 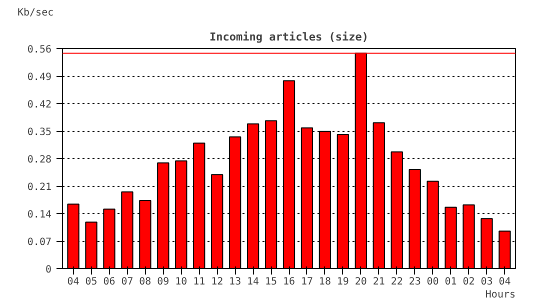 I want to click on x-tick-label: 09, so click(x=163, y=282).